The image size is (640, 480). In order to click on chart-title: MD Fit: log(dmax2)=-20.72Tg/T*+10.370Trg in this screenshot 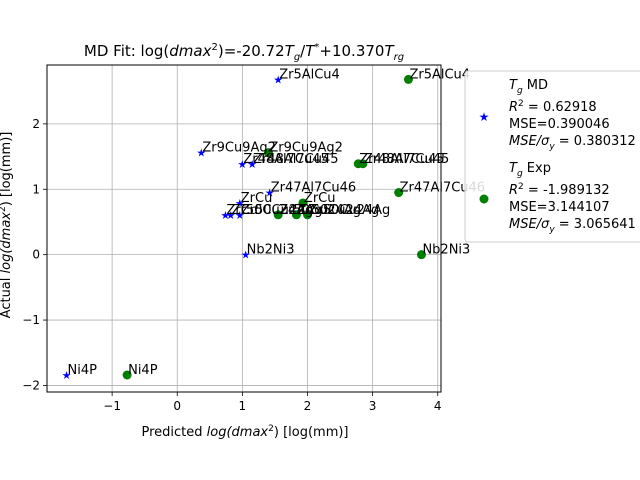, I will do `click(244, 52)`.